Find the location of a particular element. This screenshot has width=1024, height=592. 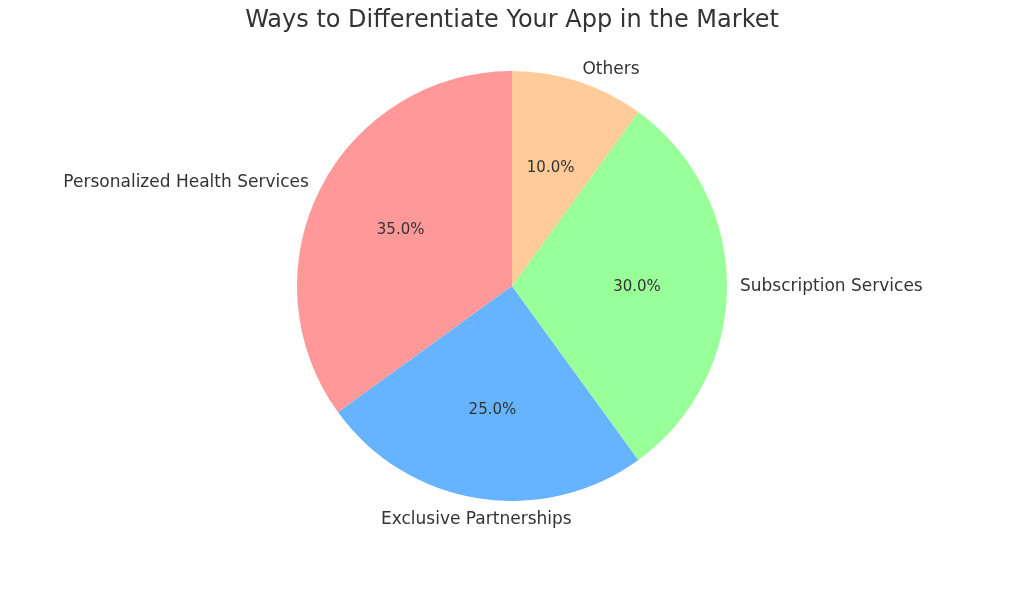

data-label: 30.0% is located at coordinates (637, 286).